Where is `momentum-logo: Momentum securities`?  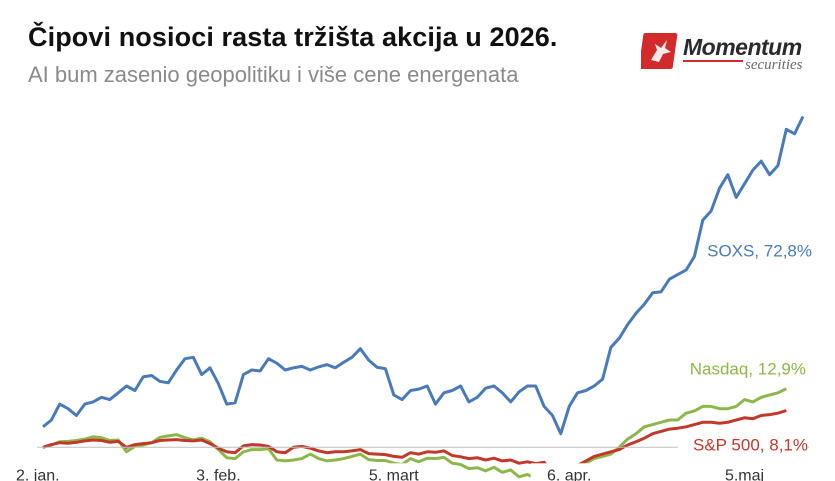 momentum-logo: Momentum securities is located at coordinates (729, 54).